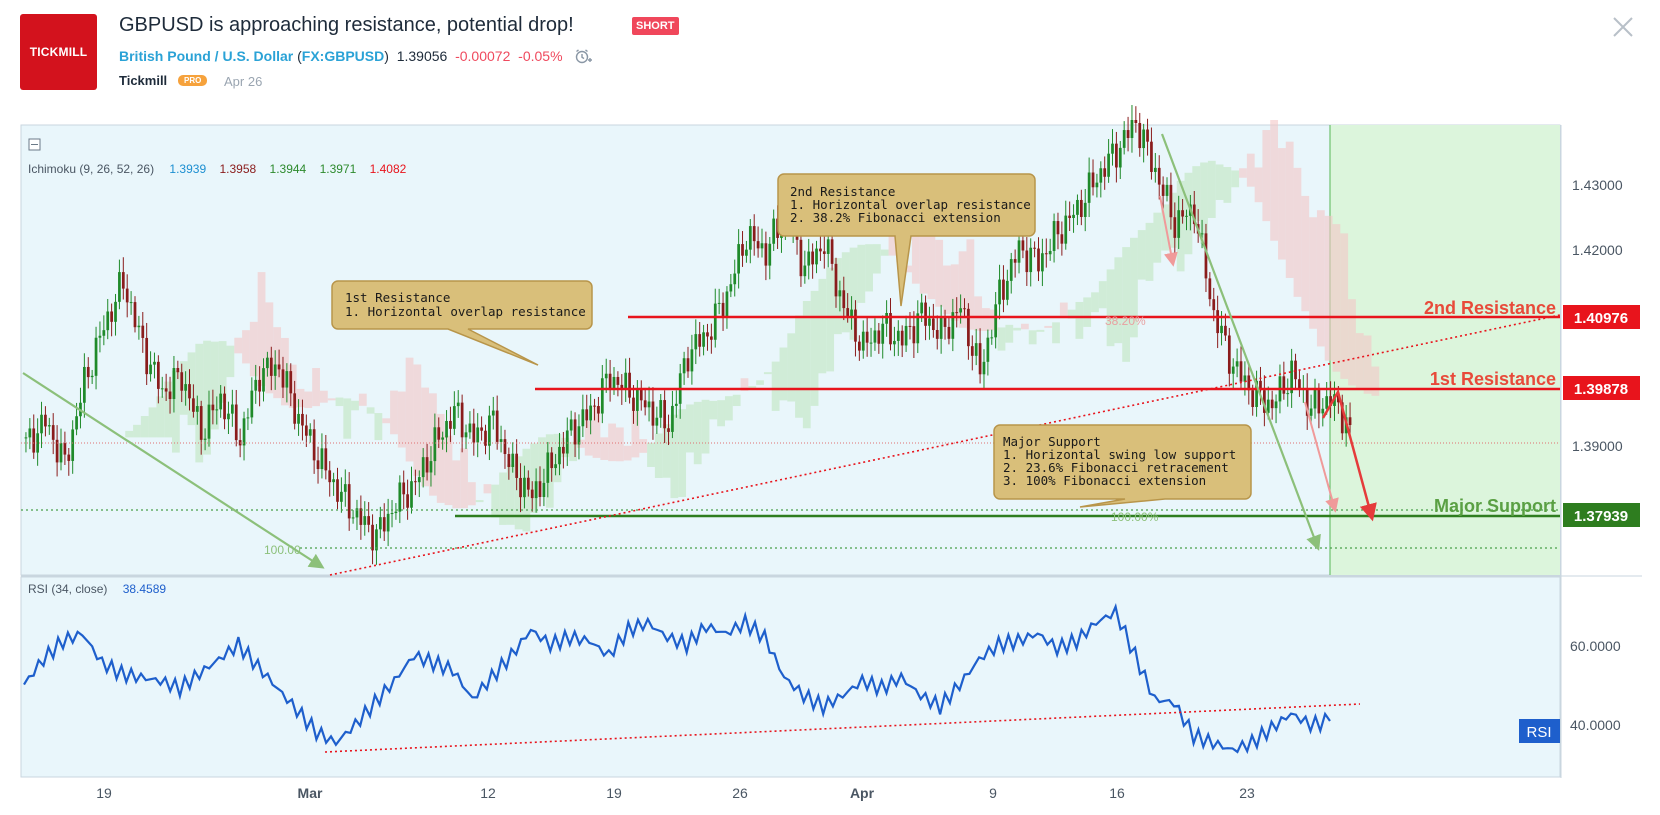 This screenshot has width=1660, height=815. What do you see at coordinates (655, 26) in the screenshot?
I see `short-badge: SHORT` at bounding box center [655, 26].